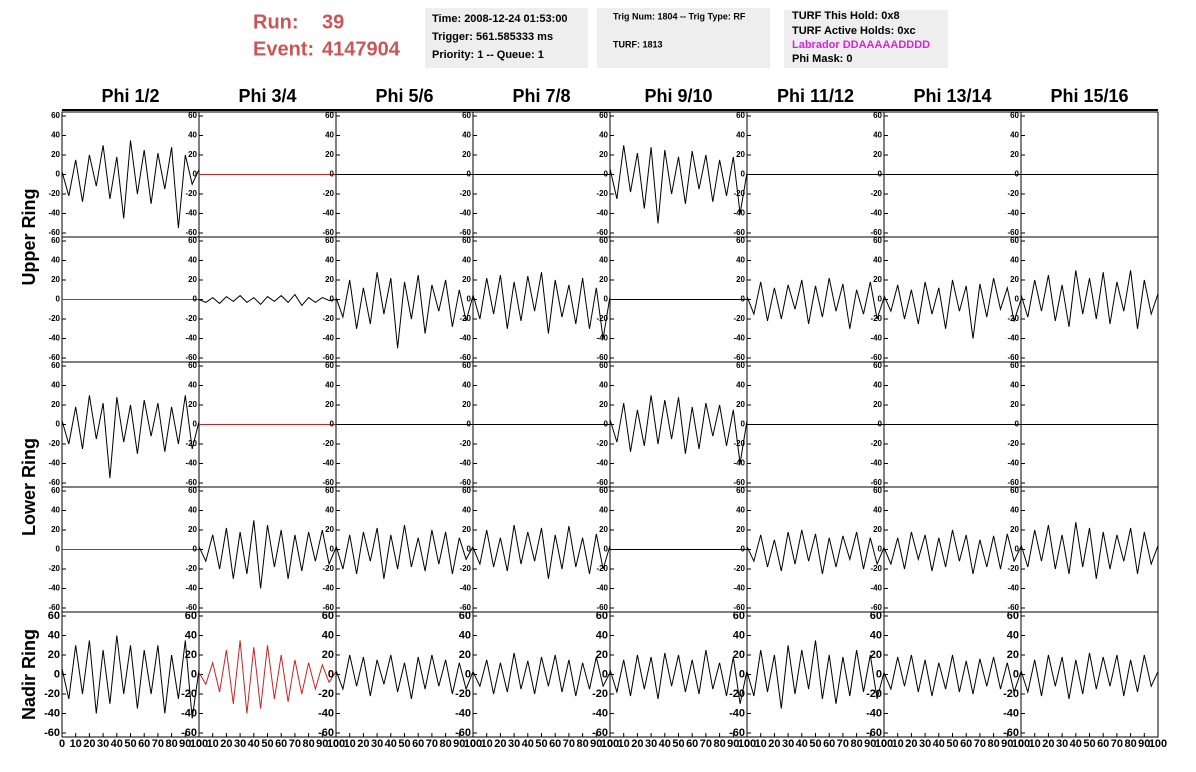 The width and height of the screenshot is (1196, 772). I want to click on run: 39, so click(333, 22).